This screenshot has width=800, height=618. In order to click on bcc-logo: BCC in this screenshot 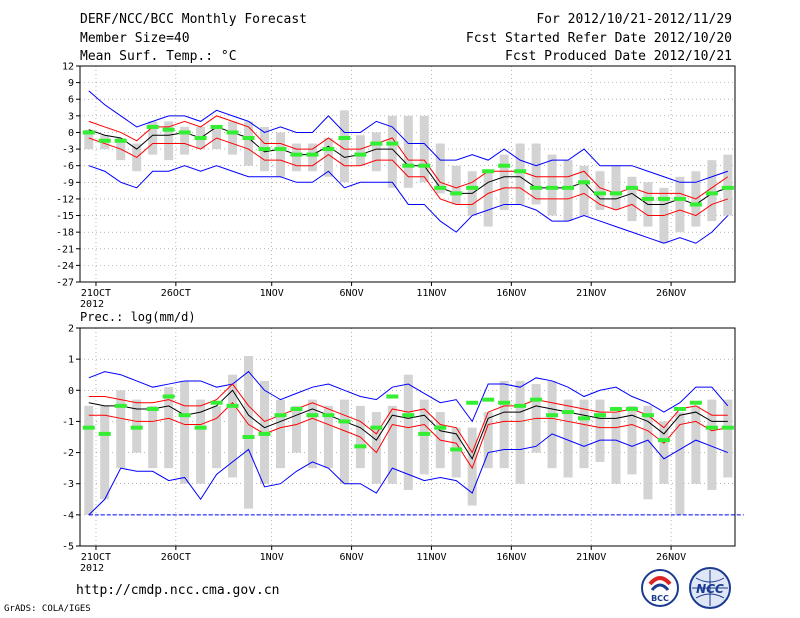, I will do `click(660, 588)`.